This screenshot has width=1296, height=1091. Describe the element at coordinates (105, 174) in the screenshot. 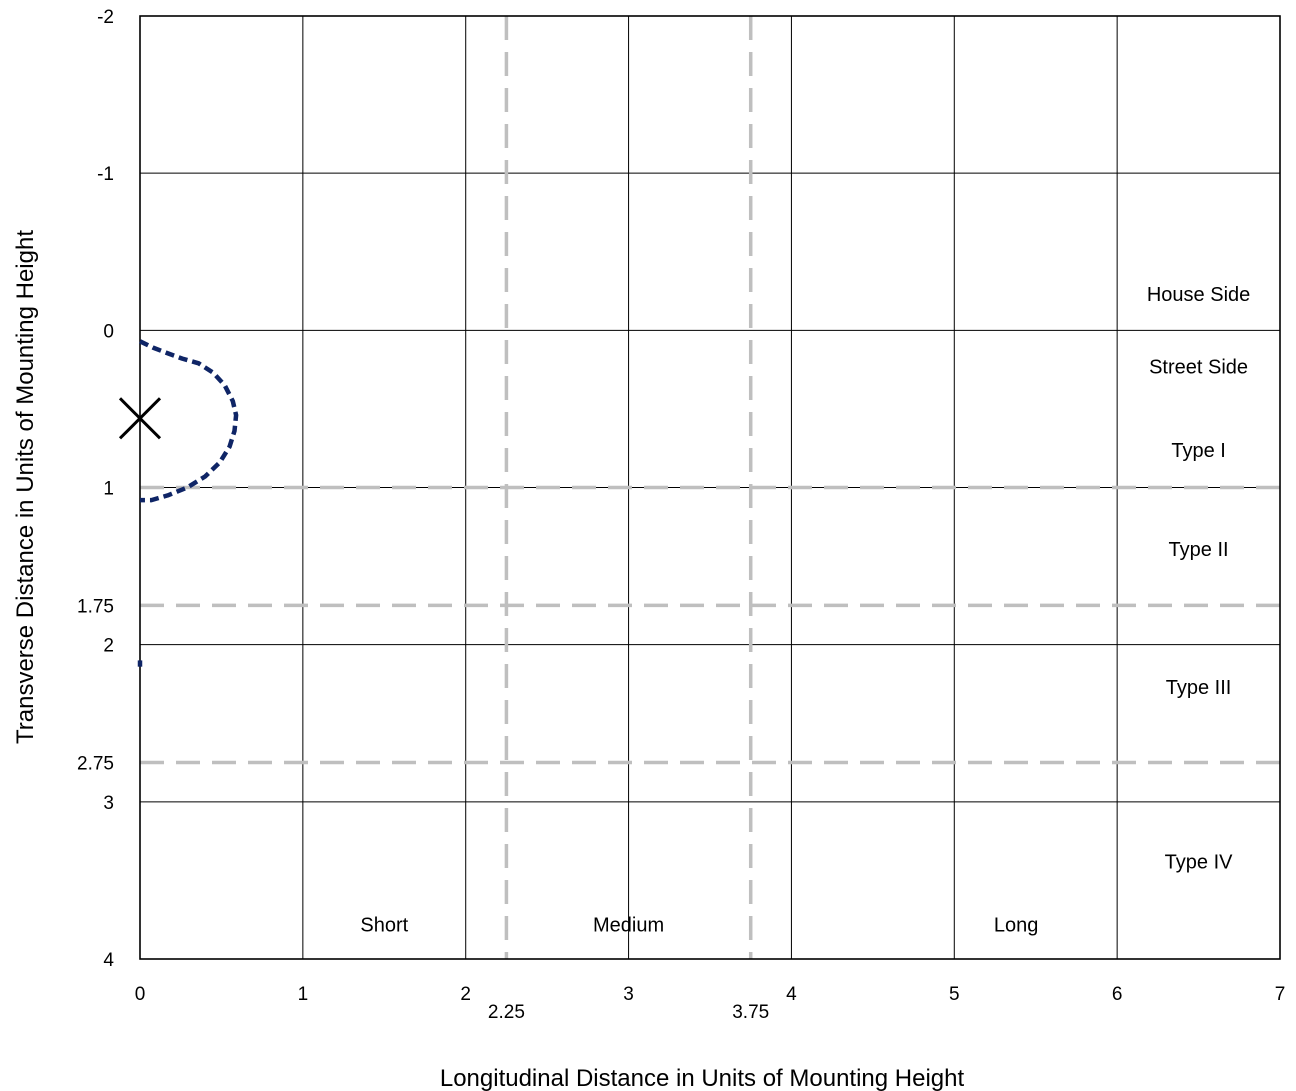

I see `y-tick-label: -1` at that location.